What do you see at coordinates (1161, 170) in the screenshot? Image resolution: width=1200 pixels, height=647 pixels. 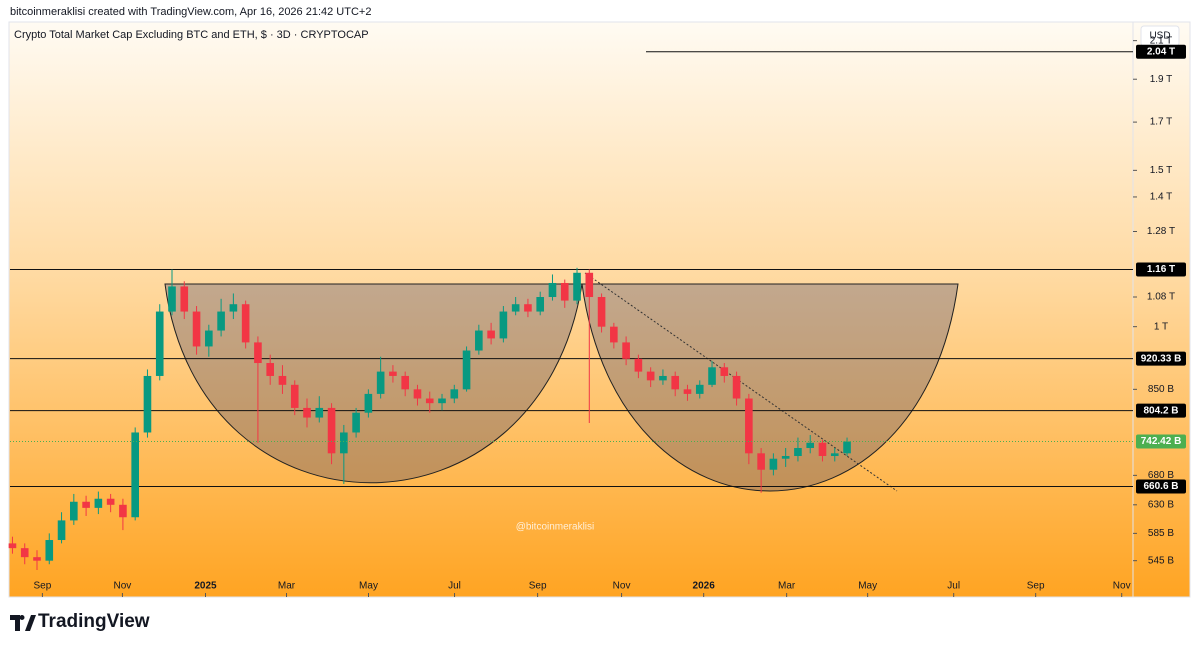 I see `y-tick-label: 1.5 T` at bounding box center [1161, 170].